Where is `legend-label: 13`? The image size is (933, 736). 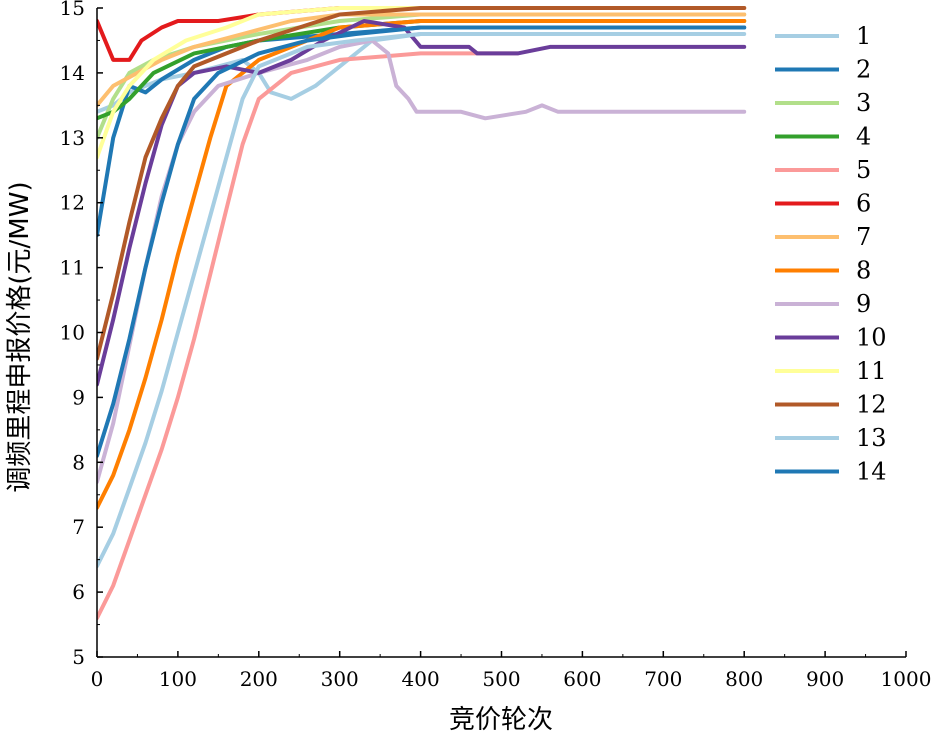 legend-label: 13 is located at coordinates (871, 438).